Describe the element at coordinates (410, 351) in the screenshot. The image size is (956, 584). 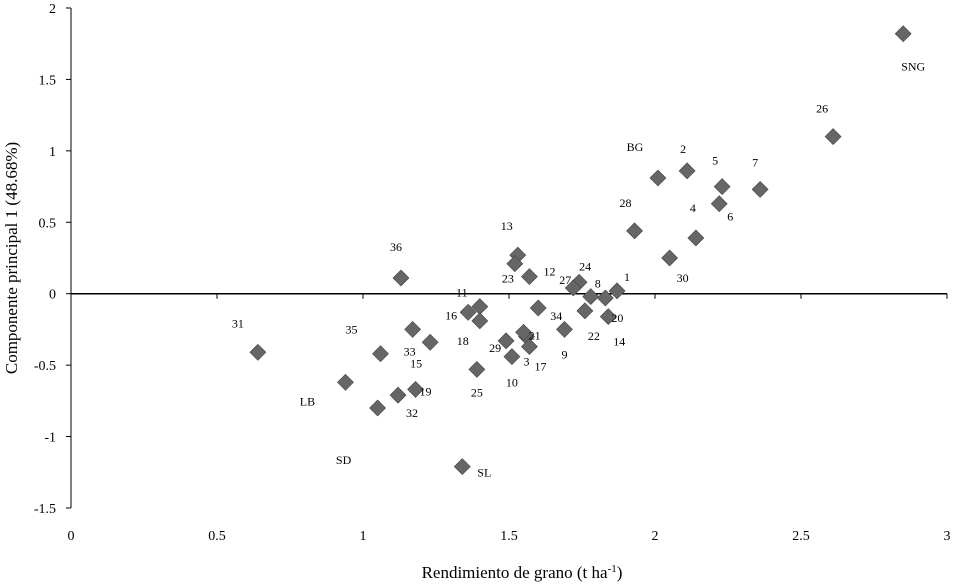
I see `data-label-33: 33` at that location.